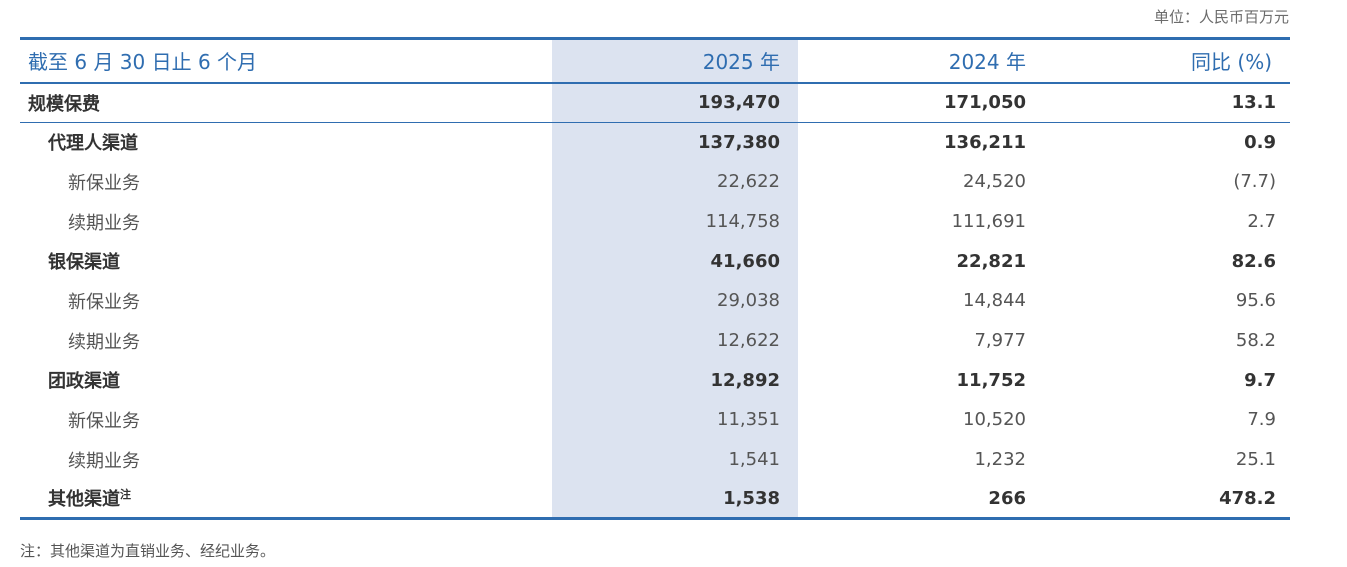 The height and width of the screenshot is (567, 1347). I want to click on table-row-agent-renewal: 续期业务 114,758 111,691 2.7, so click(655, 221).